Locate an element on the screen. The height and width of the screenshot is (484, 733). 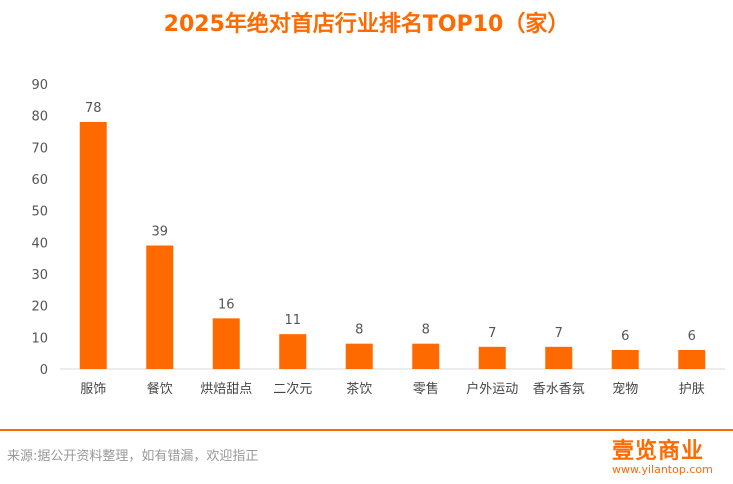
y-tick-label: 80 is located at coordinates (39, 117).